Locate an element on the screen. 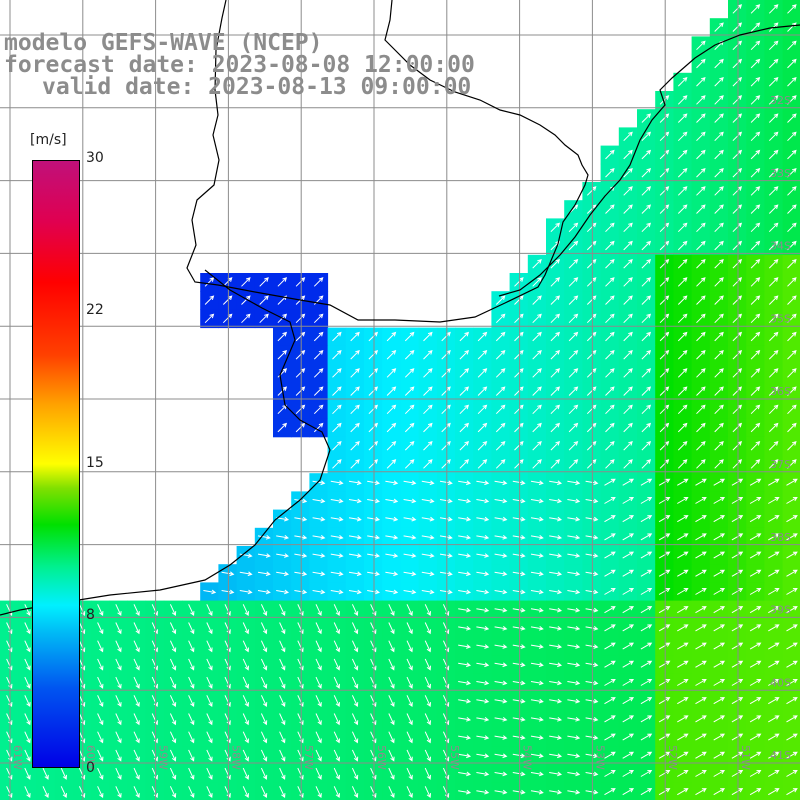  latitude-label: 33S is located at coordinates (780, 173).